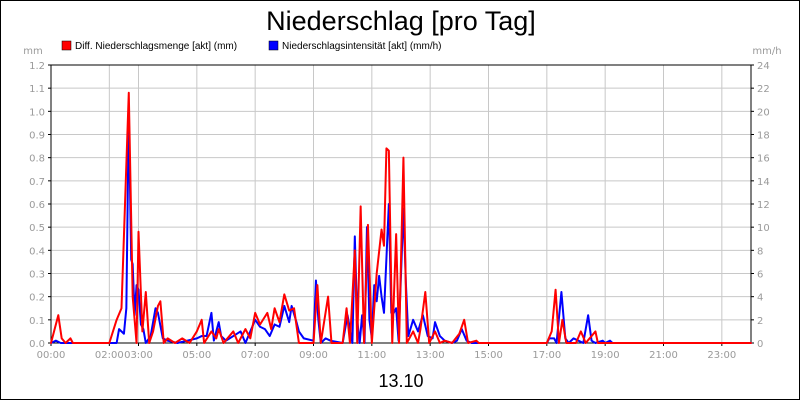  I want to click on y-left-tick-label: 0.5, so click(37, 228).